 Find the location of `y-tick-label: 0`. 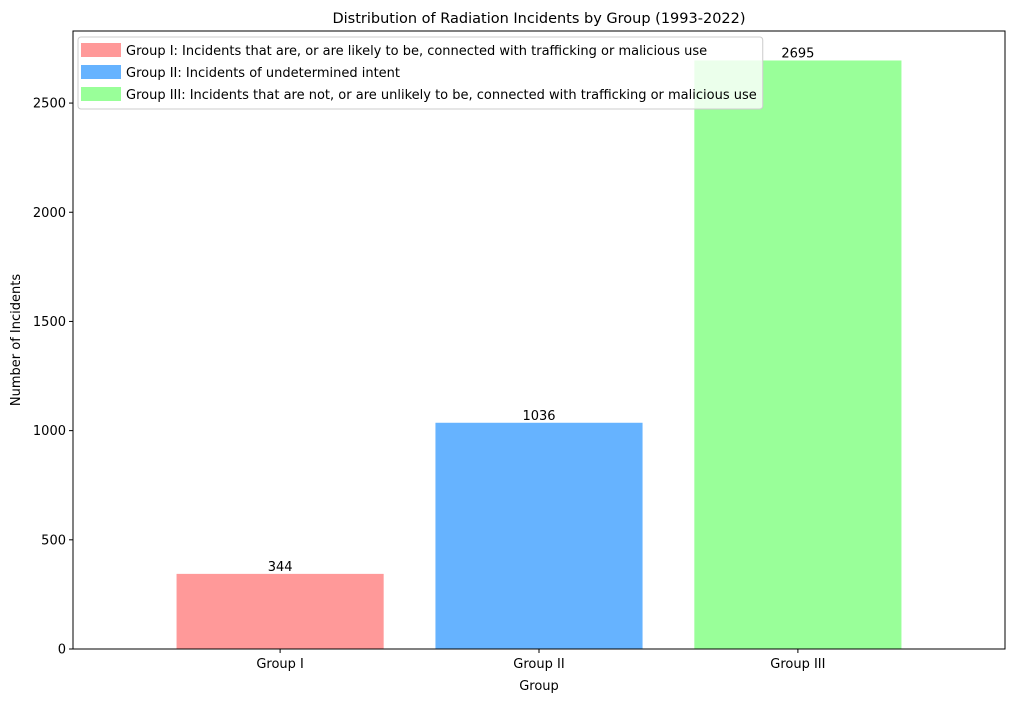

y-tick-label: 0 is located at coordinates (62, 650).